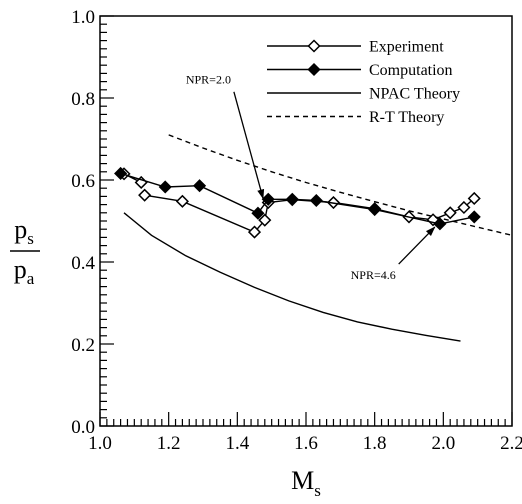  Describe the element at coordinates (208, 80) in the screenshot. I see `annotation-label: NPR=2.0` at that location.